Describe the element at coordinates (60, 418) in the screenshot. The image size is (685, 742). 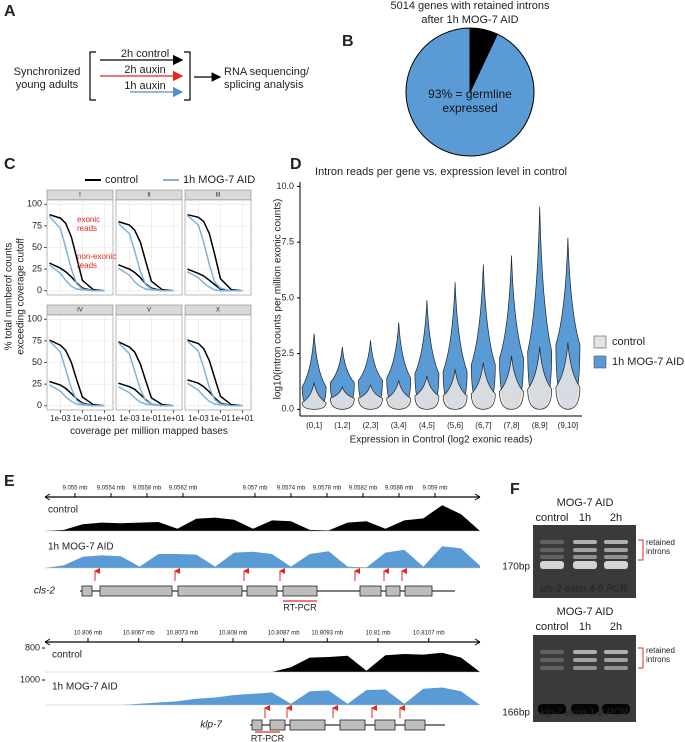
I see `x-tick-label: 1e-03` at that location.